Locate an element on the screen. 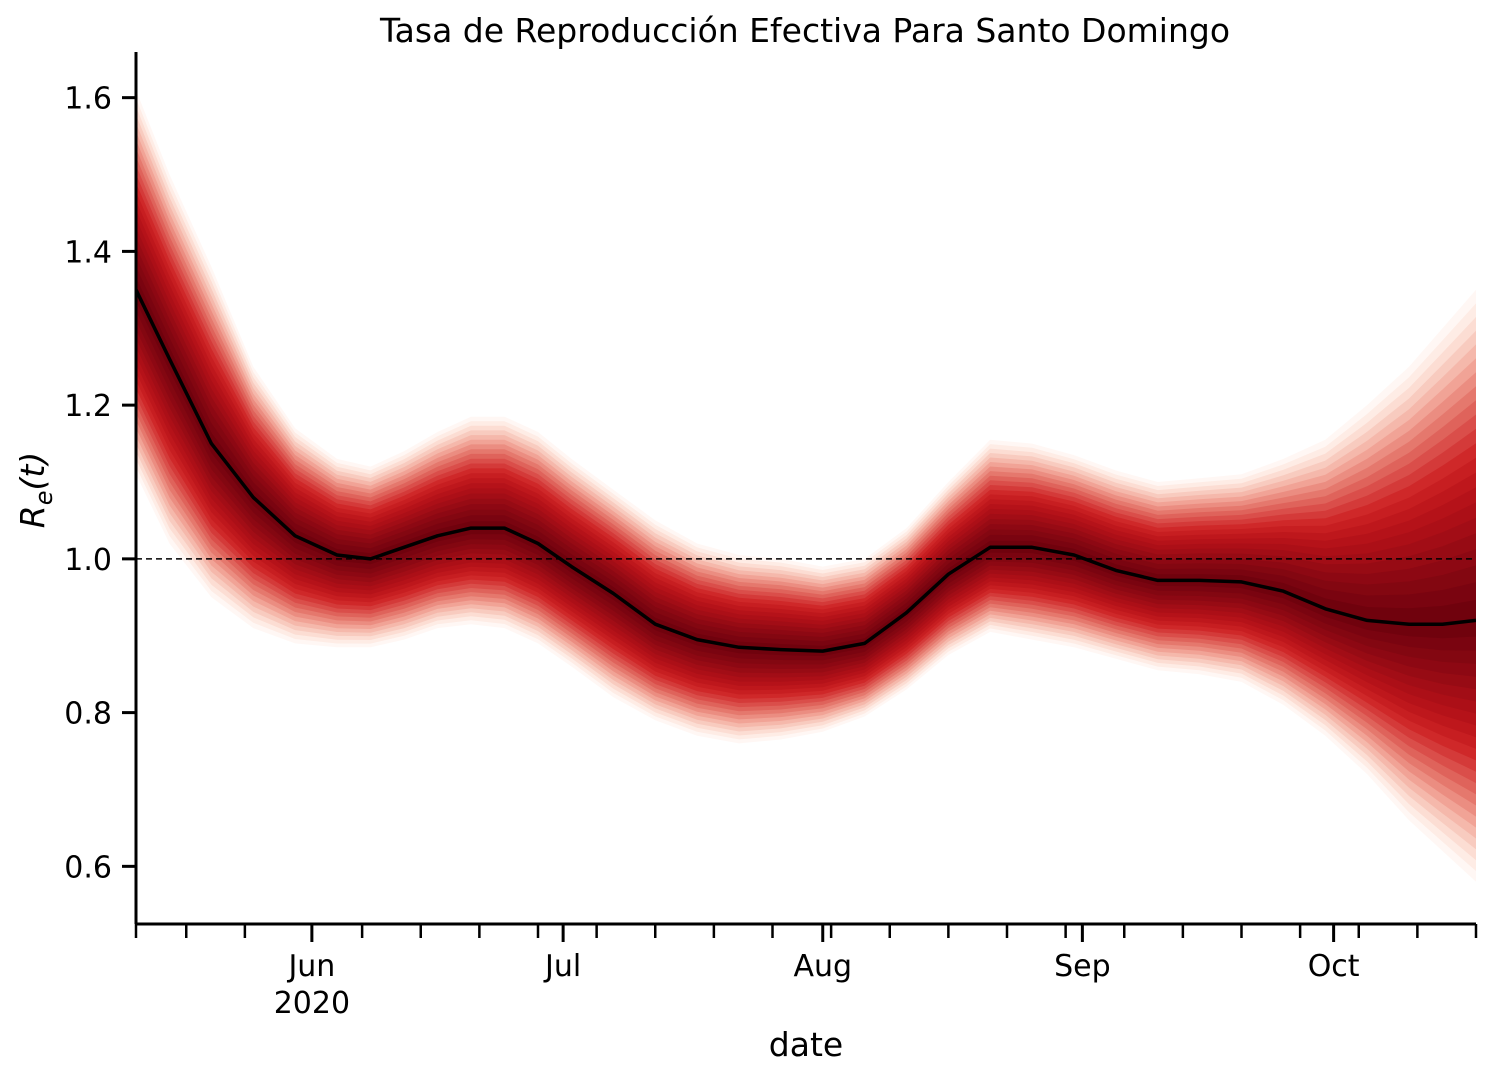  x-tick-label-2: Aug is located at coordinates (822, 966).